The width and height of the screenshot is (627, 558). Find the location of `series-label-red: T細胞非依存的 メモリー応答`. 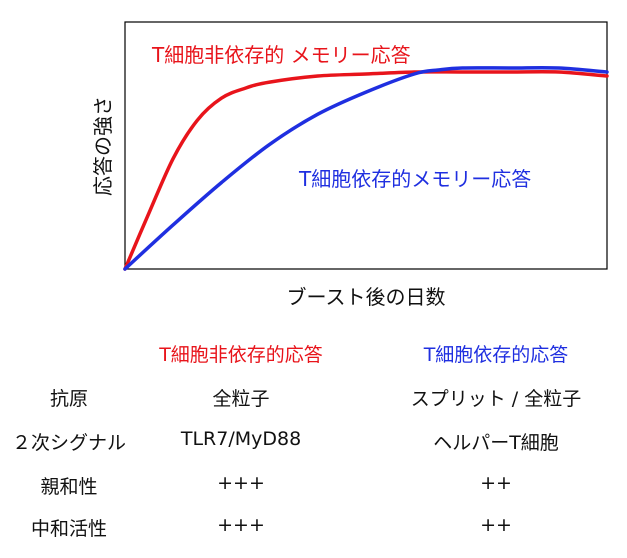

series-label-red: T細胞非依存的 メモリー応答 is located at coordinates (281, 55).